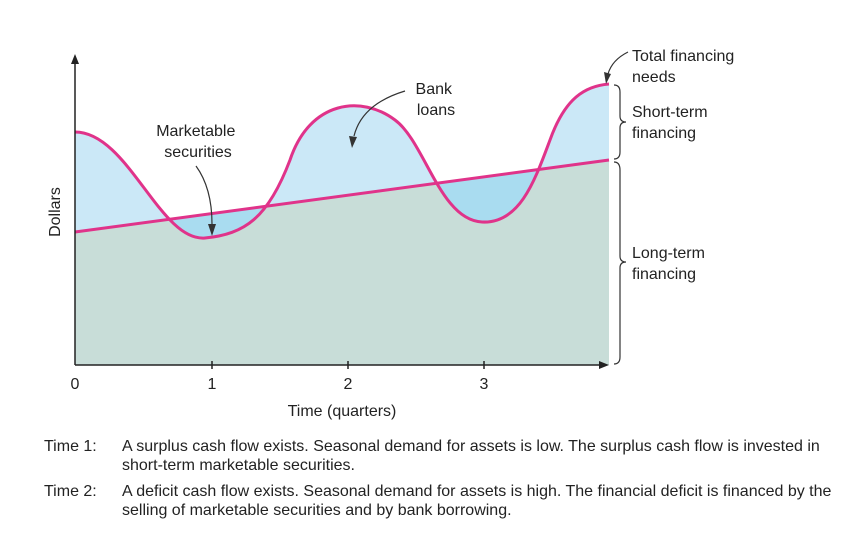  I want to click on x-tick-label-2: 2, so click(348, 384).